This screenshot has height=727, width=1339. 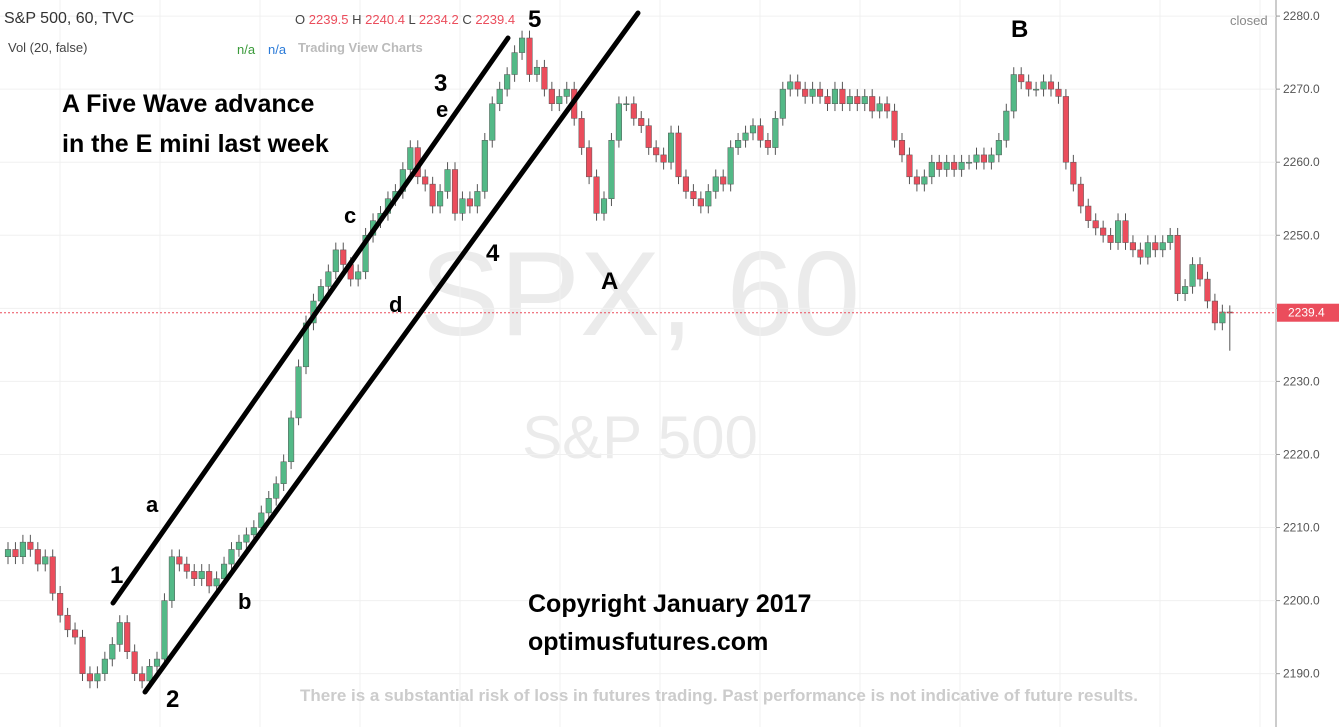 I want to click on status: closed, so click(x=1249, y=20).